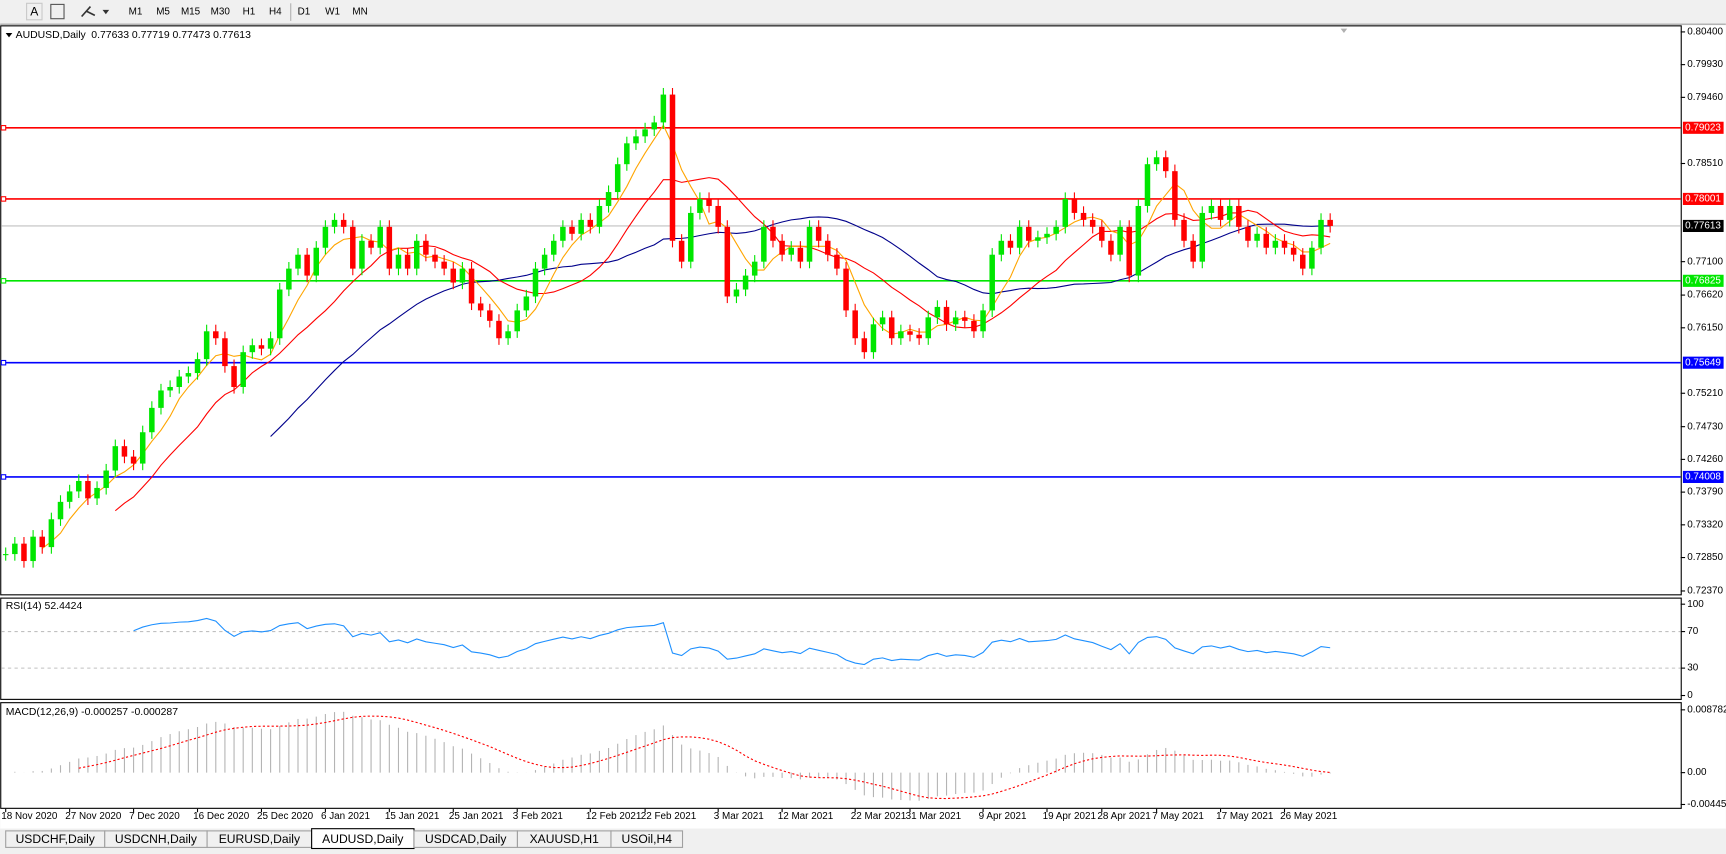  What do you see at coordinates (44, 606) in the screenshot?
I see `rsi-title: RSI(14) 52.4424` at bounding box center [44, 606].